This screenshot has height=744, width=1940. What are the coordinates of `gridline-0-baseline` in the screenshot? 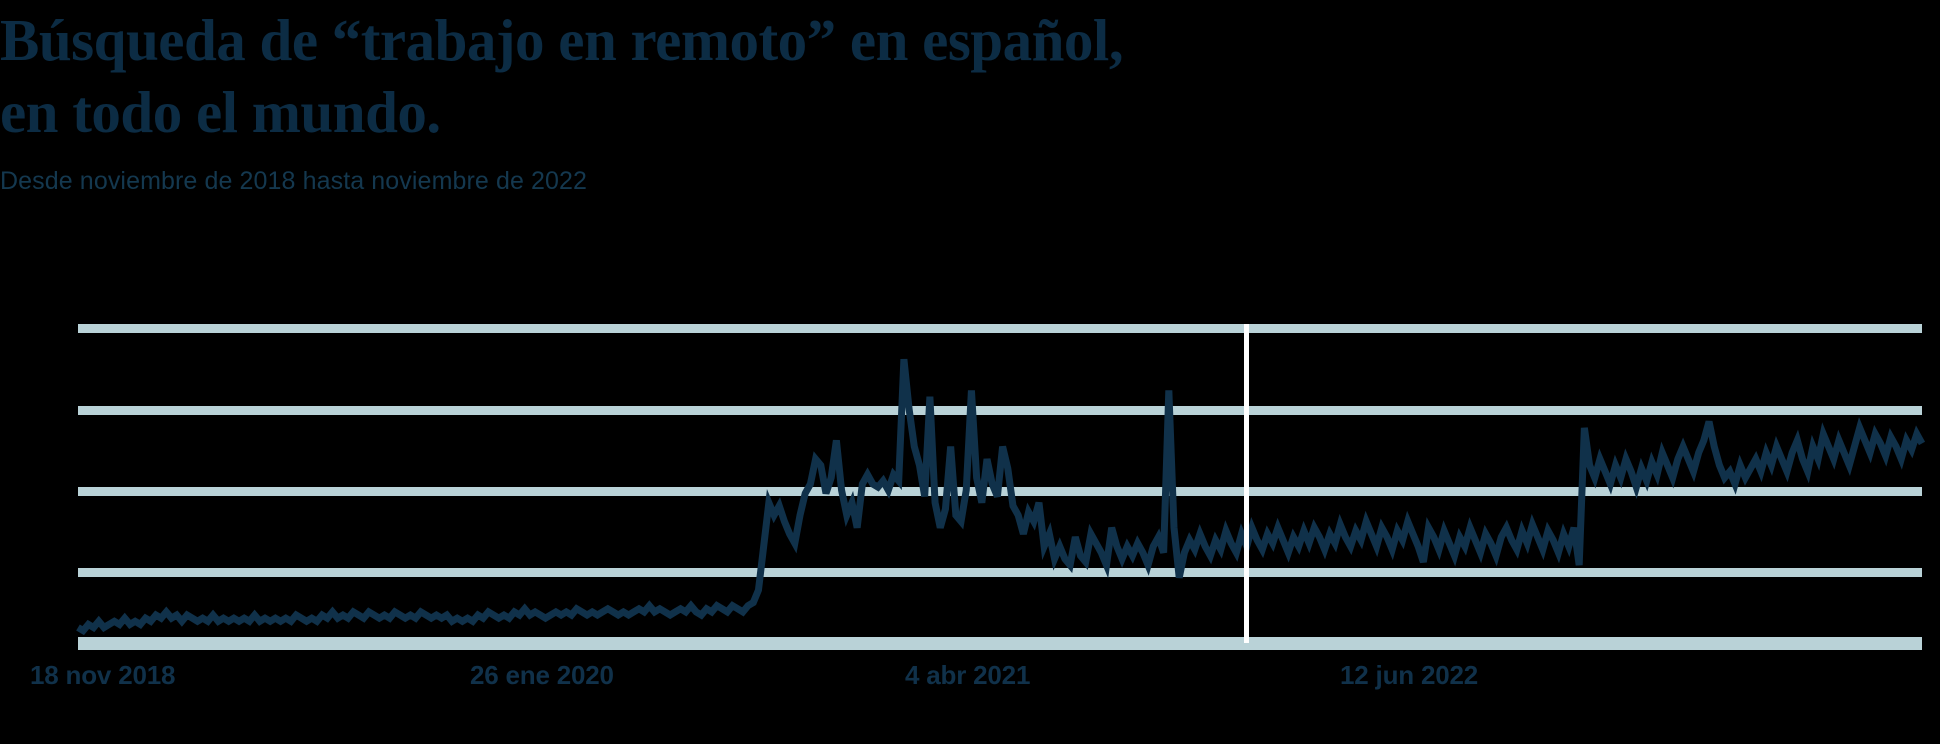 It's located at (1000, 643).